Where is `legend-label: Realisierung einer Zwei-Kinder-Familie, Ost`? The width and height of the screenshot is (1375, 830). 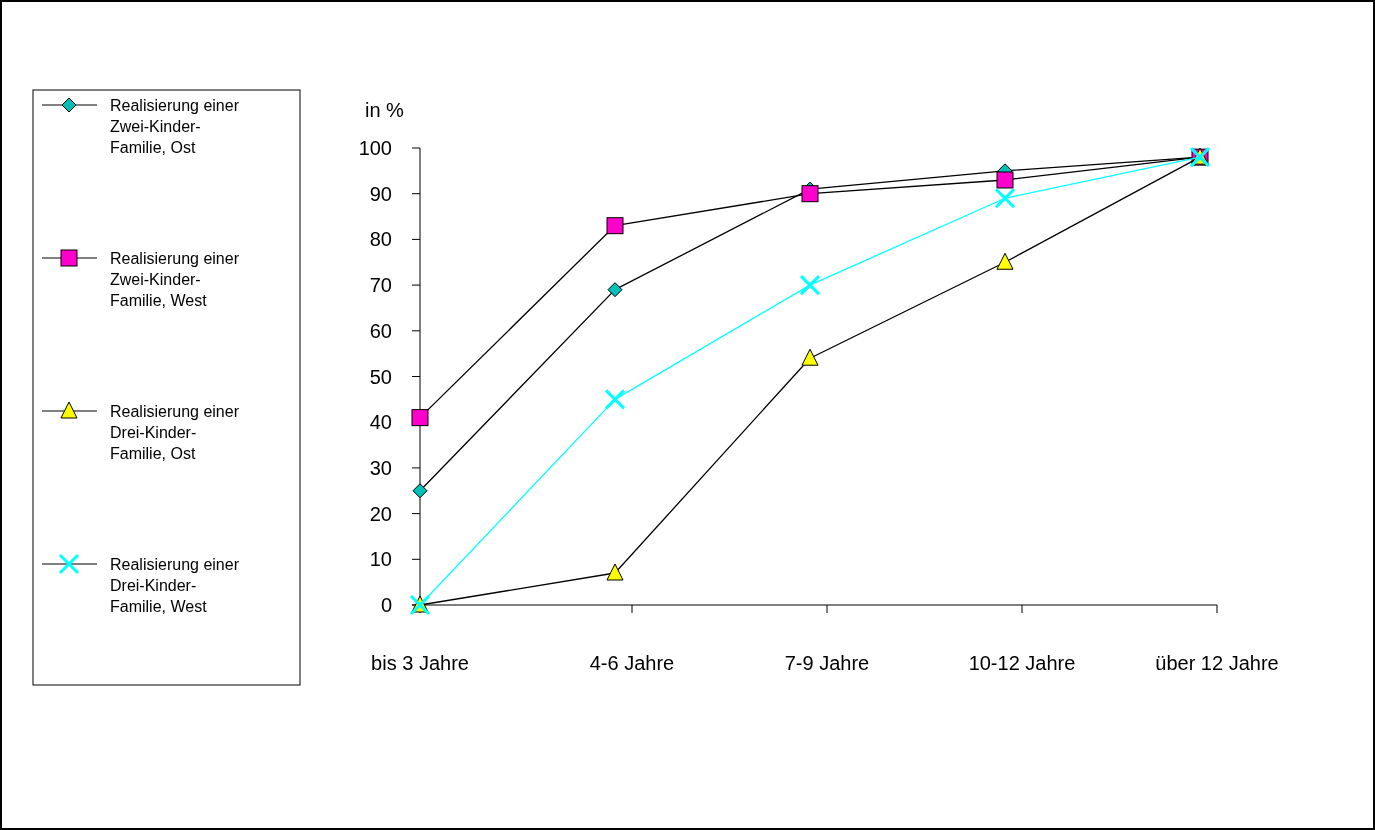 legend-label: Realisierung einer Zwei-Kinder-Familie, Ost is located at coordinates (175, 126).